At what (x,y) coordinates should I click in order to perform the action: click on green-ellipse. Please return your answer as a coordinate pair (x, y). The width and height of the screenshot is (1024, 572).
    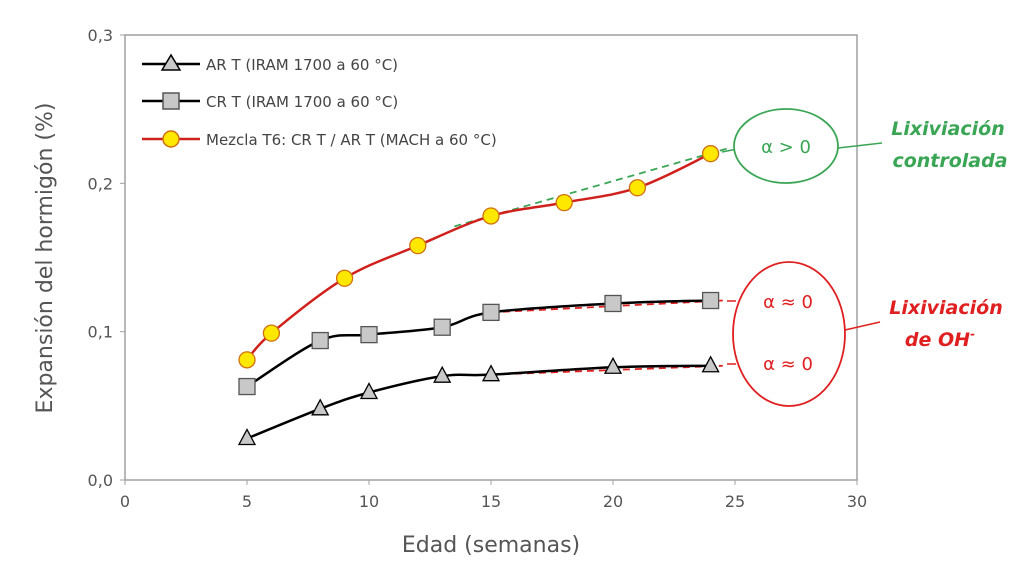
    Looking at the image, I should click on (786, 146).